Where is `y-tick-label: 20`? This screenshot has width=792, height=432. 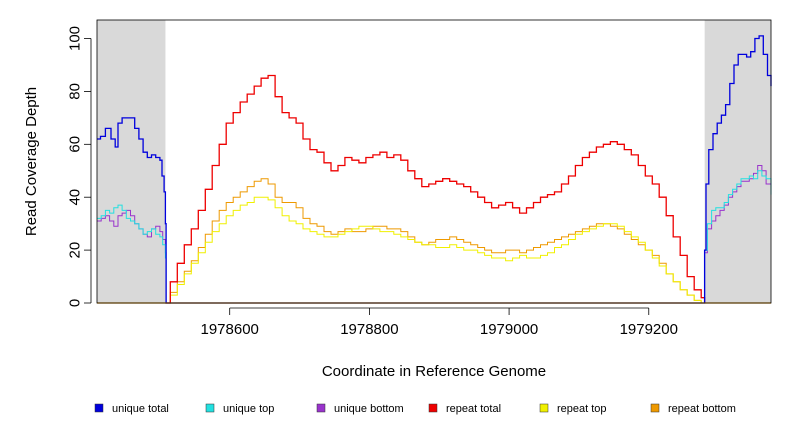 y-tick-label: 20 is located at coordinates (74, 250).